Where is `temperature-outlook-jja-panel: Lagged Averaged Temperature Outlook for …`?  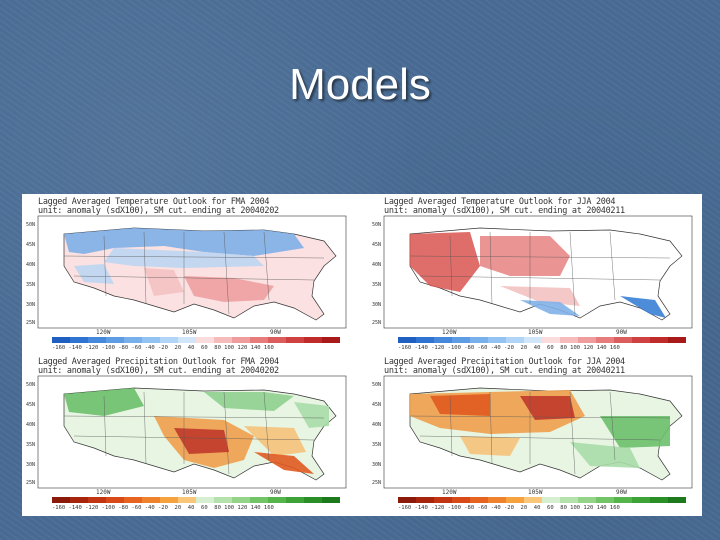
temperature-outlook-jja-panel: Lagged Averaged Temperature Outlook for … is located at coordinates (535, 275).